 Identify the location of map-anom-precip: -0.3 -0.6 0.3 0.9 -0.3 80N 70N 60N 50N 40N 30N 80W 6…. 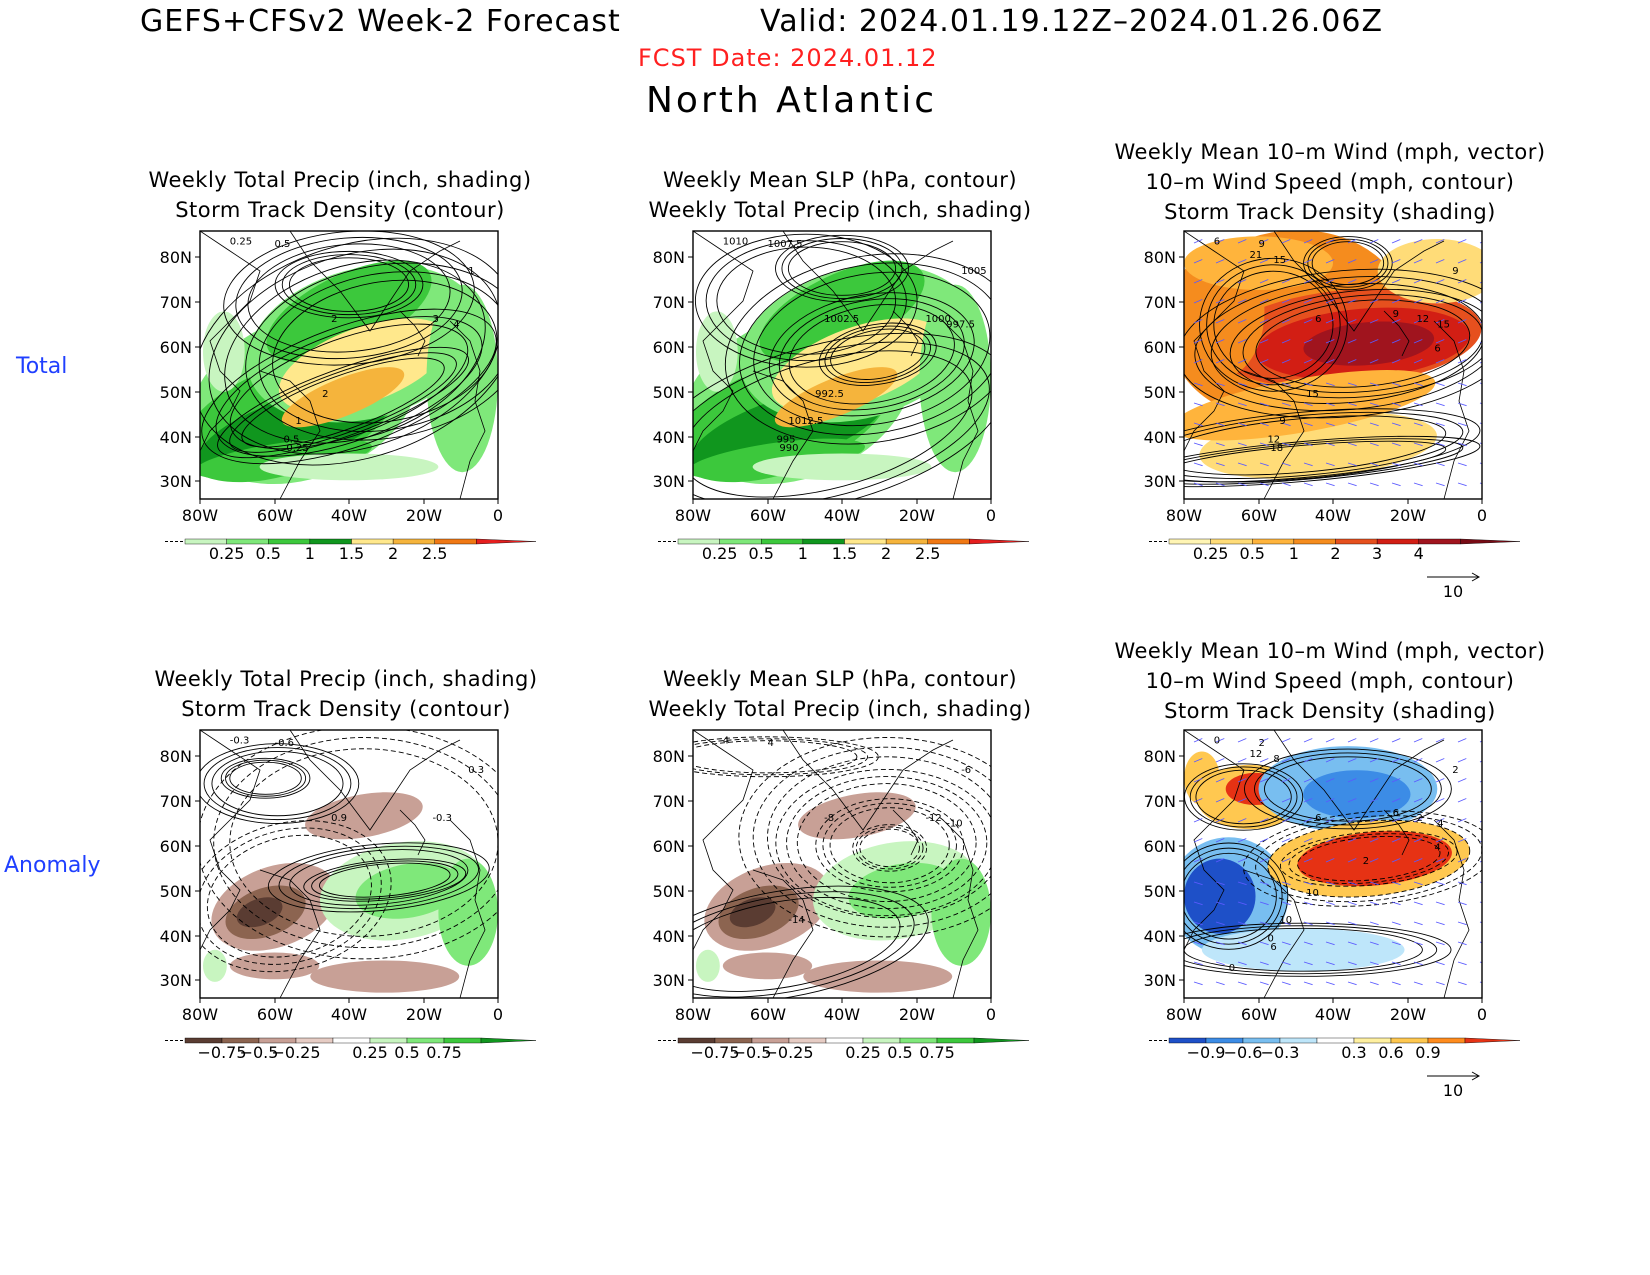
(350, 919).